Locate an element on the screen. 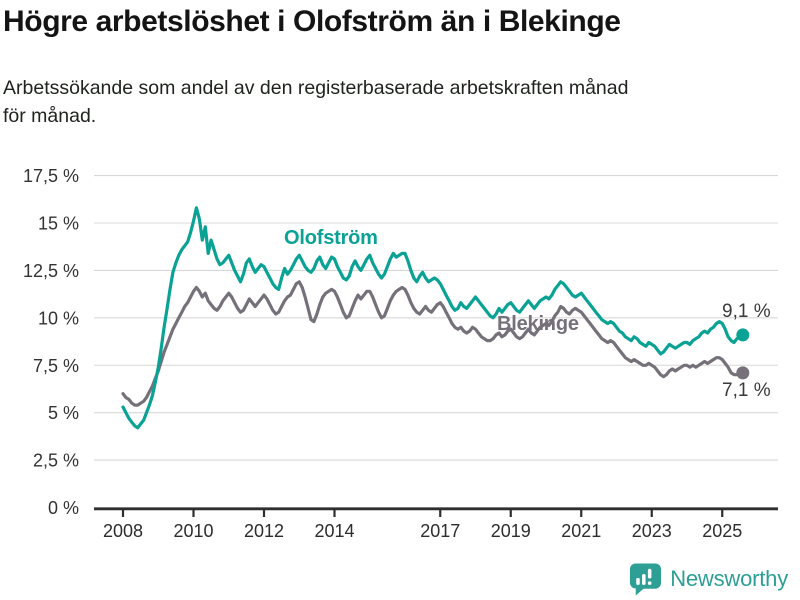 This screenshot has height=600, width=800. x-tick-label-2008: 2008 is located at coordinates (123, 531).